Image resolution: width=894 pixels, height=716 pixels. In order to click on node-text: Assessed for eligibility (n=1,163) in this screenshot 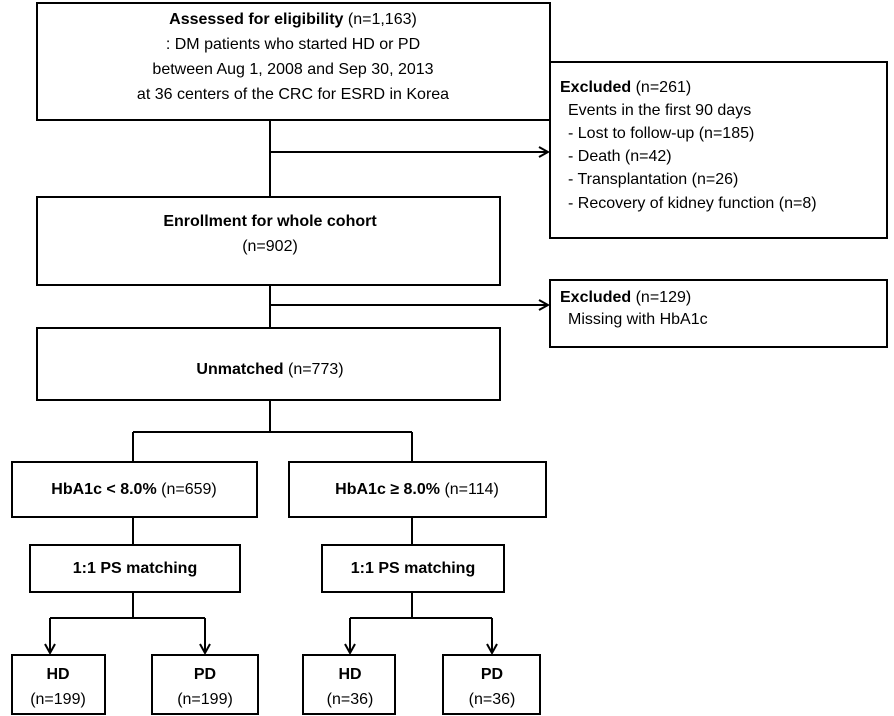, I will do `click(293, 19)`.